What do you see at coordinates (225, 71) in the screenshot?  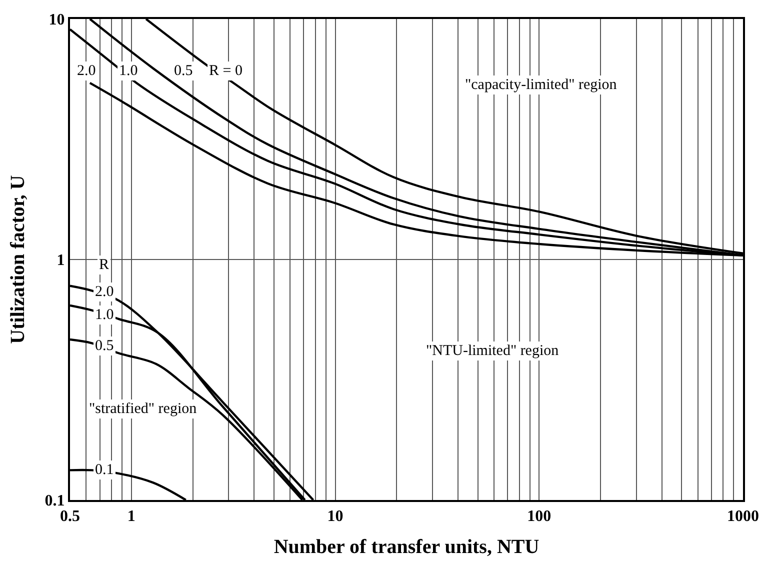 I see `annotation: R = 0` at bounding box center [225, 71].